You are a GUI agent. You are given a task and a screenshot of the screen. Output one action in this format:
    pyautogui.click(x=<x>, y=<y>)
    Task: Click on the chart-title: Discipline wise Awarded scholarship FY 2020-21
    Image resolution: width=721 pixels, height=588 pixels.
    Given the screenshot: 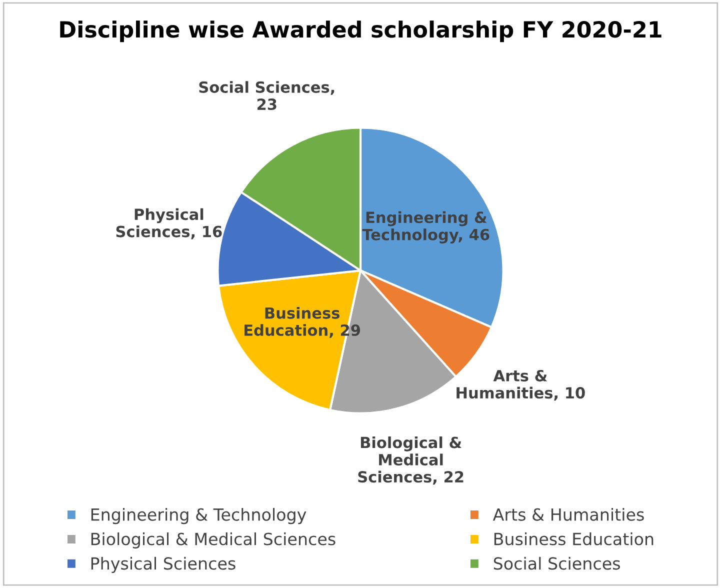 What is the action you would take?
    pyautogui.click(x=361, y=31)
    